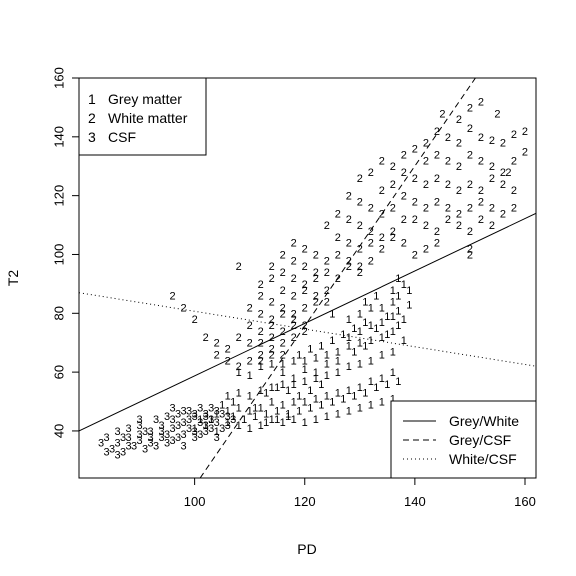  I want to click on legend-label-grey-white: Grey/White, so click(484, 421).